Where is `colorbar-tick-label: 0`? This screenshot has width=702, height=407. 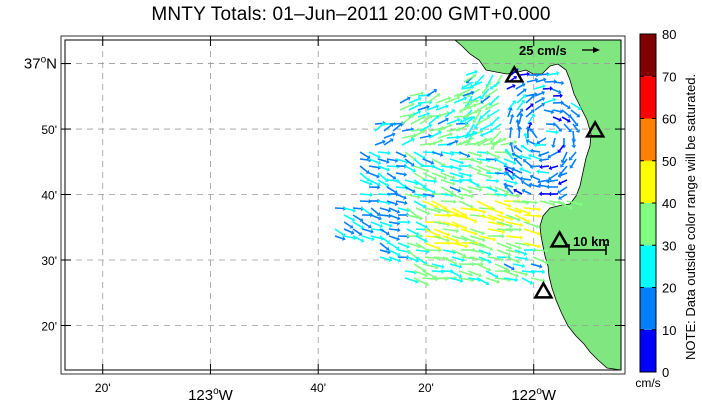 colorbar-tick-label: 0 is located at coordinates (665, 372).